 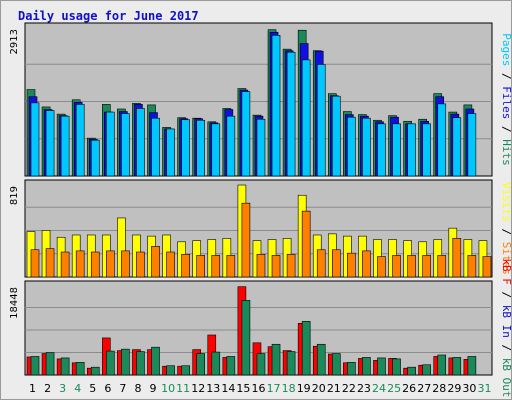 I want to click on x-tick-label-day-22: 22, so click(x=349, y=388).